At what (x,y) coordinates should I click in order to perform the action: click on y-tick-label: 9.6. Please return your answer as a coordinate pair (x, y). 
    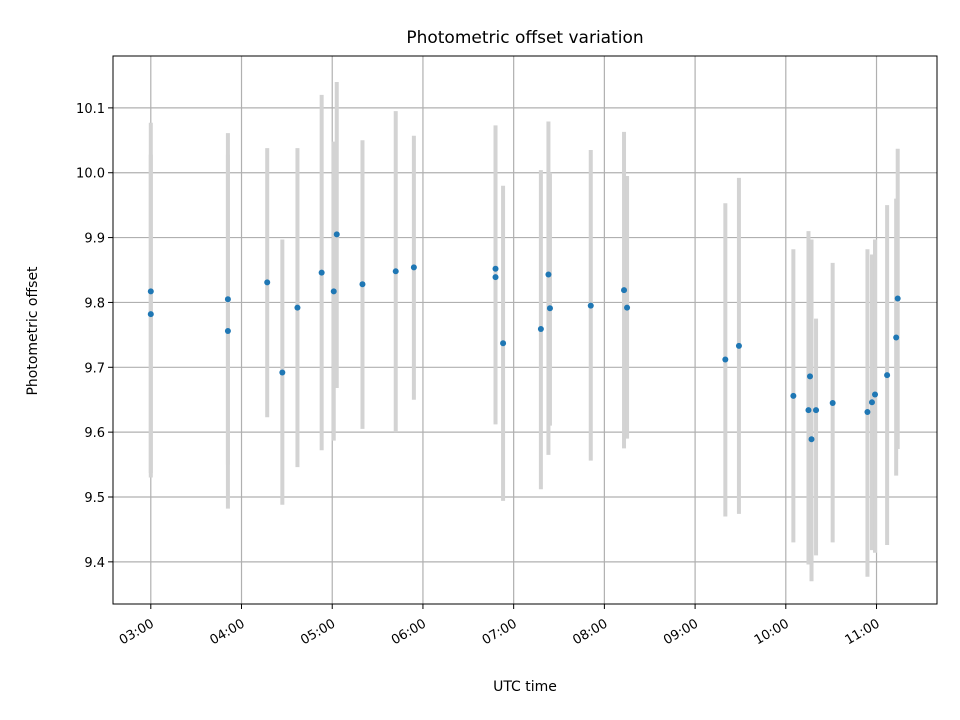
    Looking at the image, I should click on (94, 433).